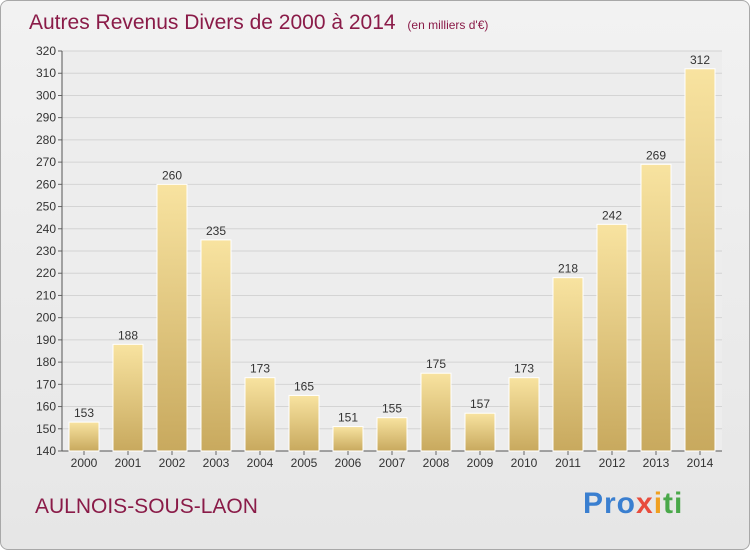 The image size is (750, 550). Describe the element at coordinates (46, 273) in the screenshot. I see `y-tick-label: 220` at that location.